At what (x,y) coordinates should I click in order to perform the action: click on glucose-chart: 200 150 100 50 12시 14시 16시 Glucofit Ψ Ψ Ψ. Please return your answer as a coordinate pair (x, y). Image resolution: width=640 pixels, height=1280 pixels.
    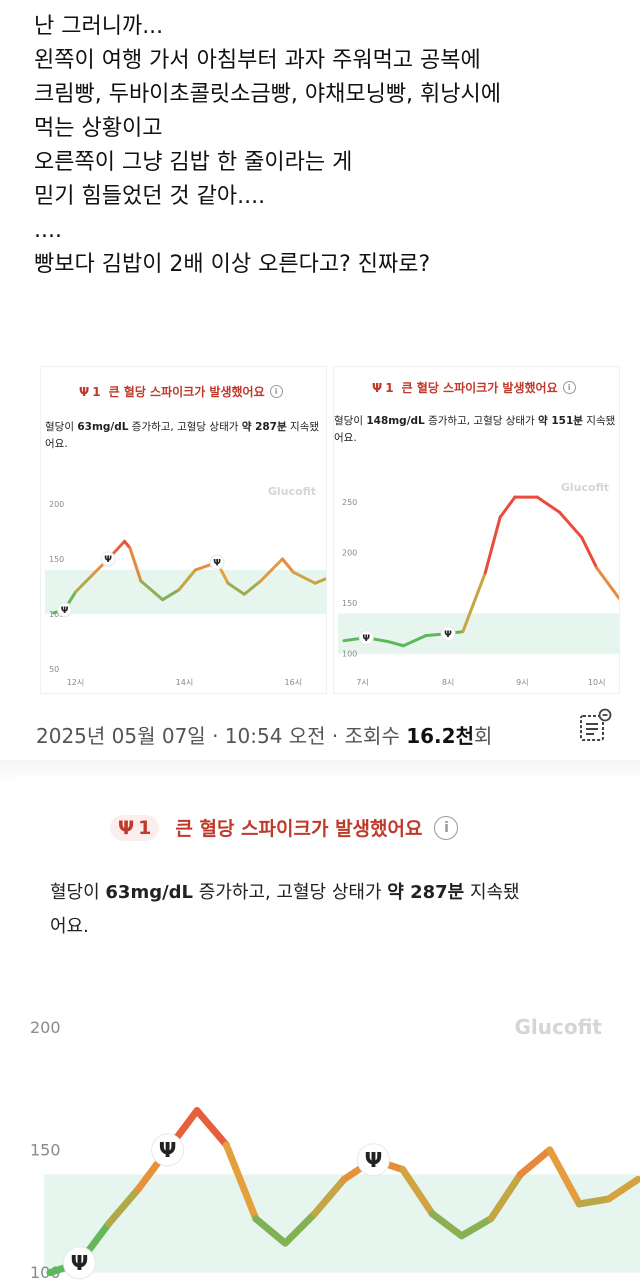
    Looking at the image, I should click on (185, 586).